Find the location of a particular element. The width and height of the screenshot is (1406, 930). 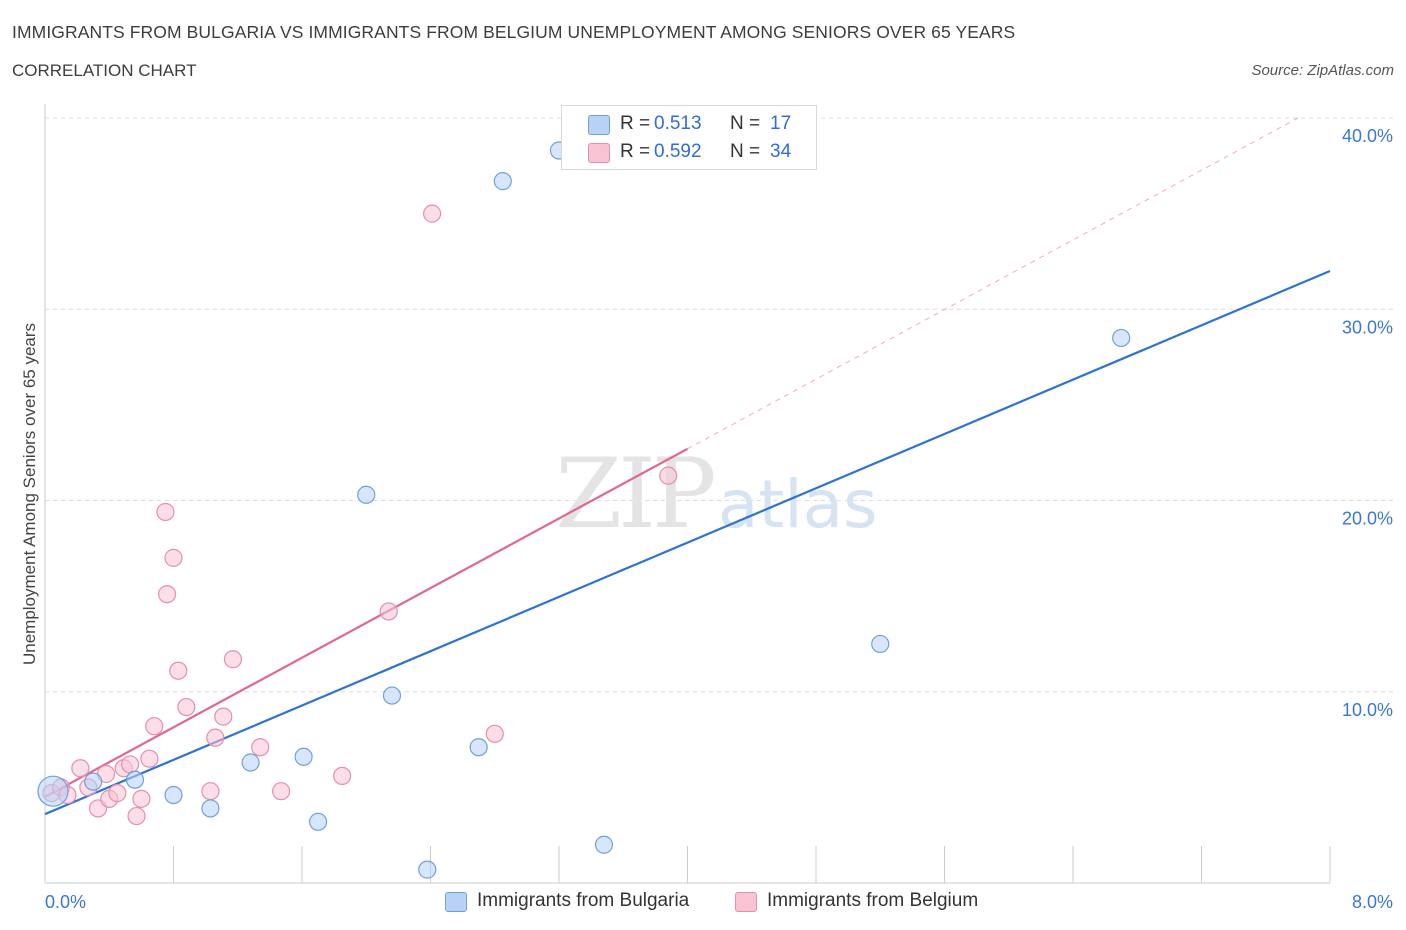

n-value: 17 is located at coordinates (781, 123).